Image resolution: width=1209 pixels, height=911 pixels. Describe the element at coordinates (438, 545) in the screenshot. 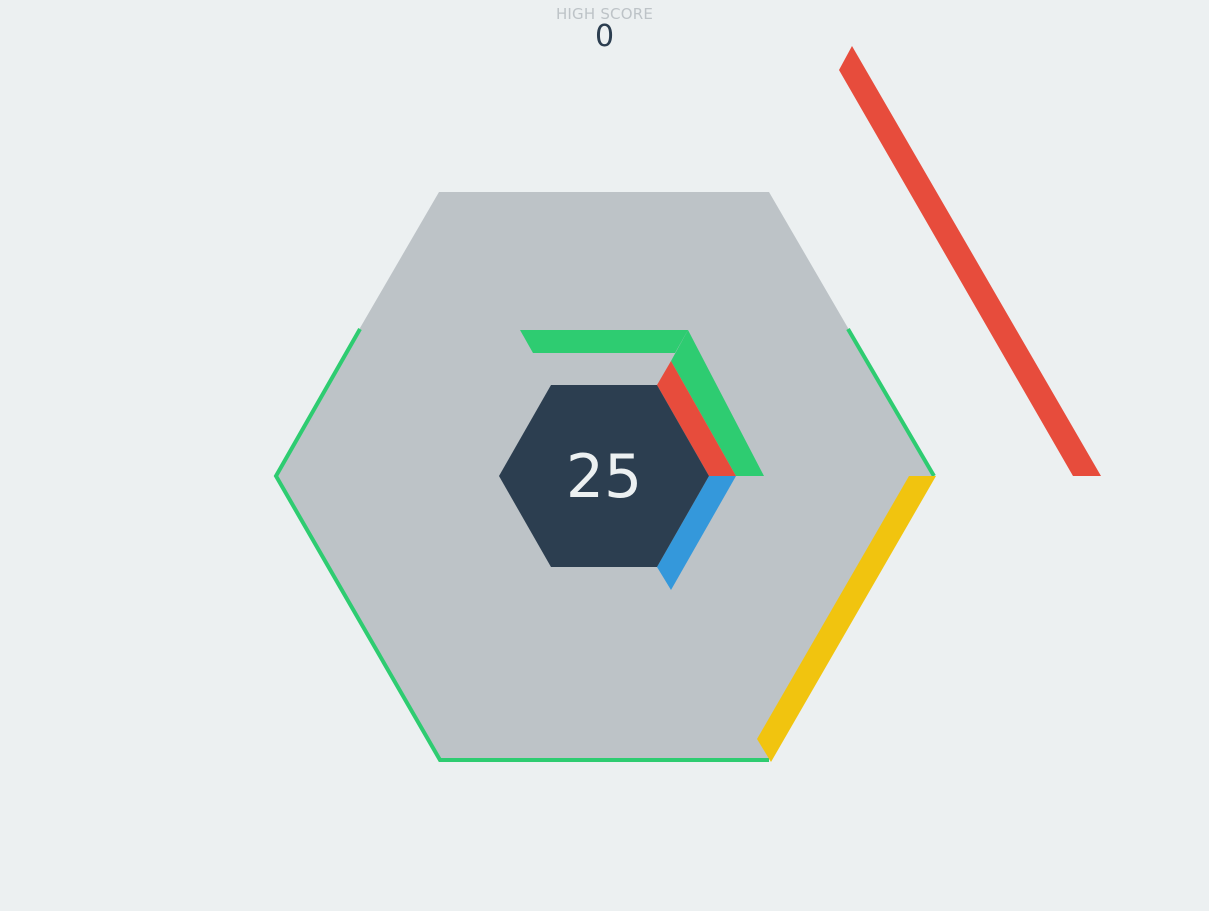

I see `outline-segment-left` at that location.